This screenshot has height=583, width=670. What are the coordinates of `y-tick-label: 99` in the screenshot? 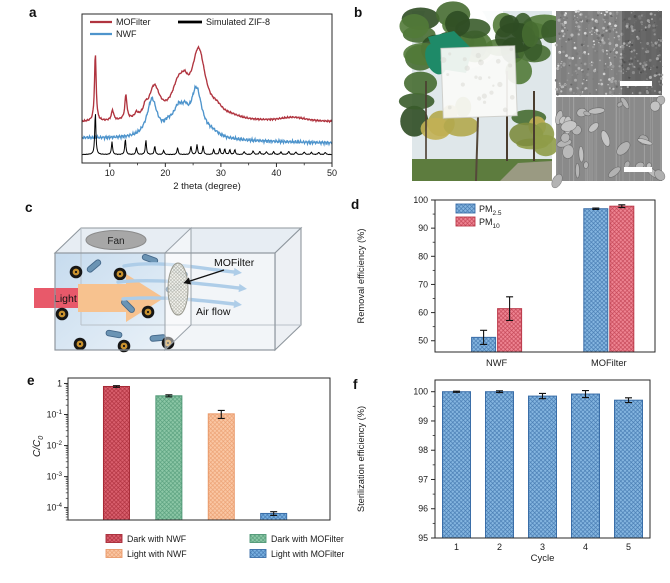 It's located at (423, 421).